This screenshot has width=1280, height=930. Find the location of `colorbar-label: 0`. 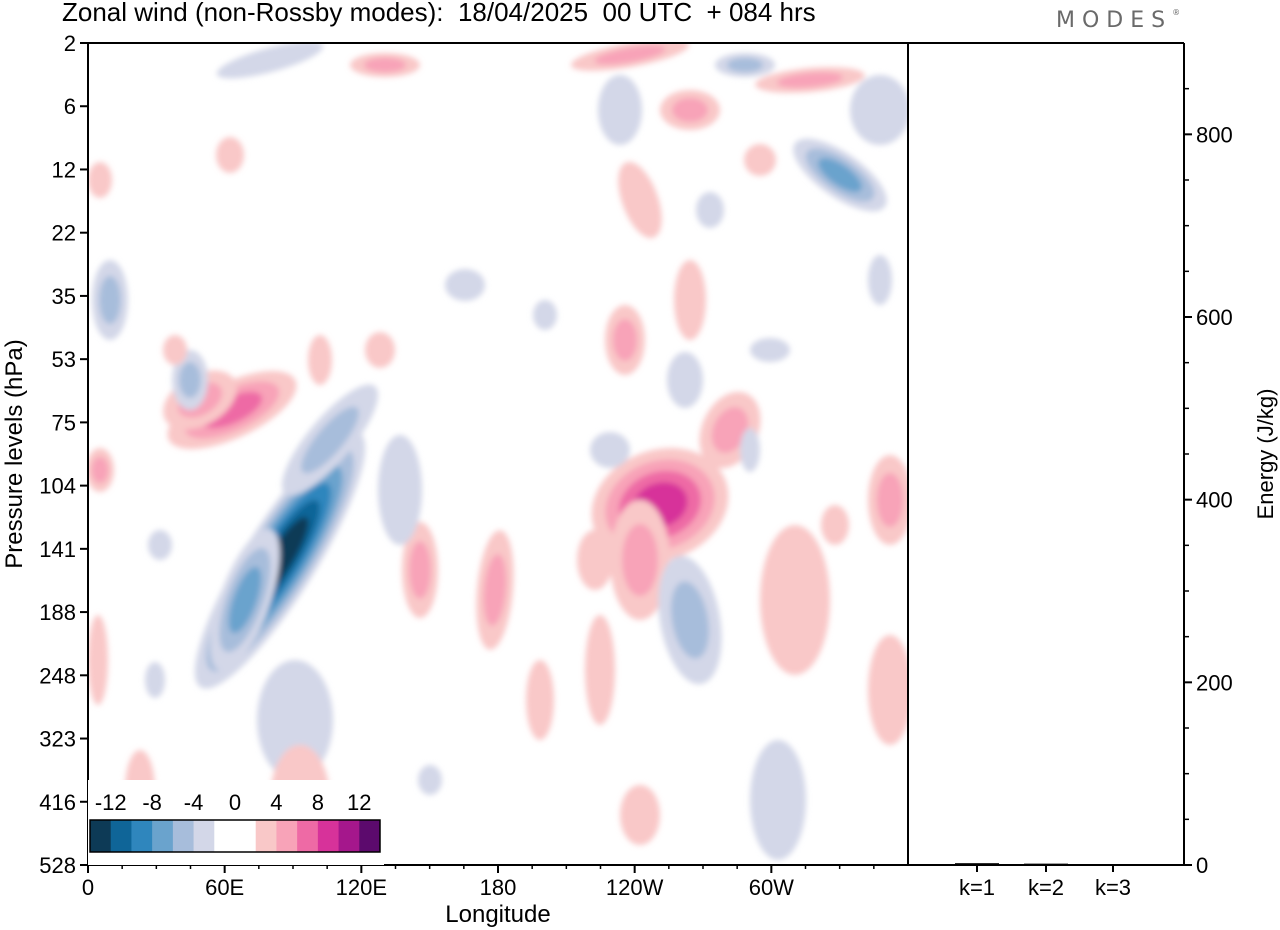

colorbar-label: 0 is located at coordinates (235, 802).